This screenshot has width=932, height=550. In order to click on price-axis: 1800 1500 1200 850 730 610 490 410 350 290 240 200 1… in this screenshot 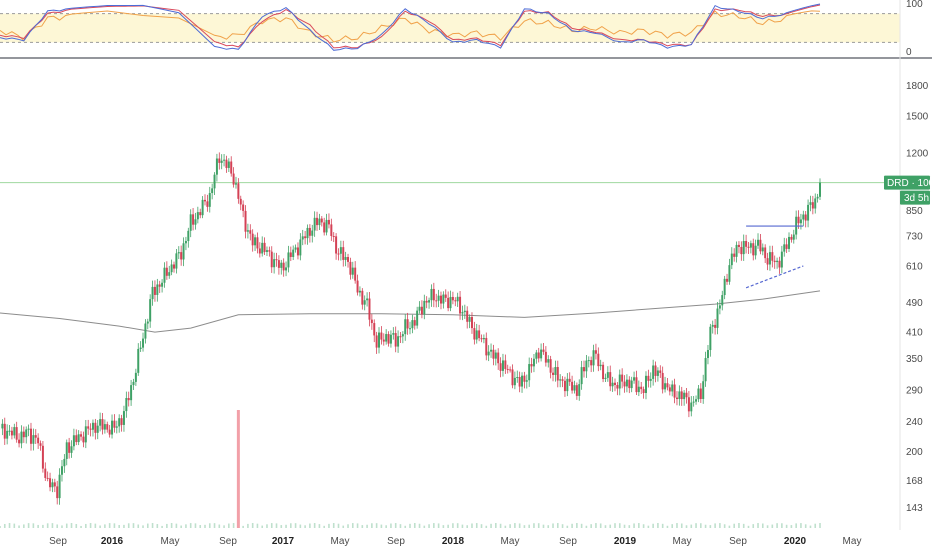, I will do `click(917, 297)`.